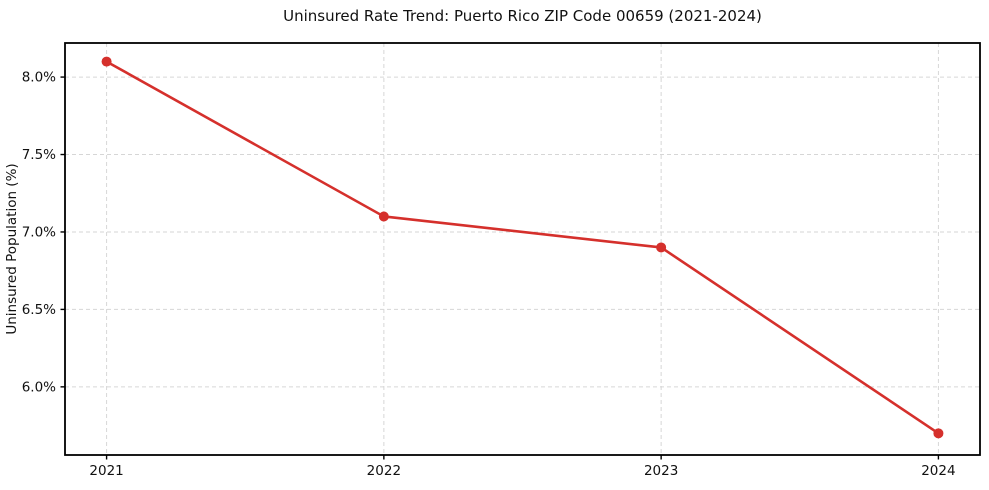 The image size is (989, 490). Describe the element at coordinates (39, 155) in the screenshot. I see `y-tick-label: 7.5%` at that location.